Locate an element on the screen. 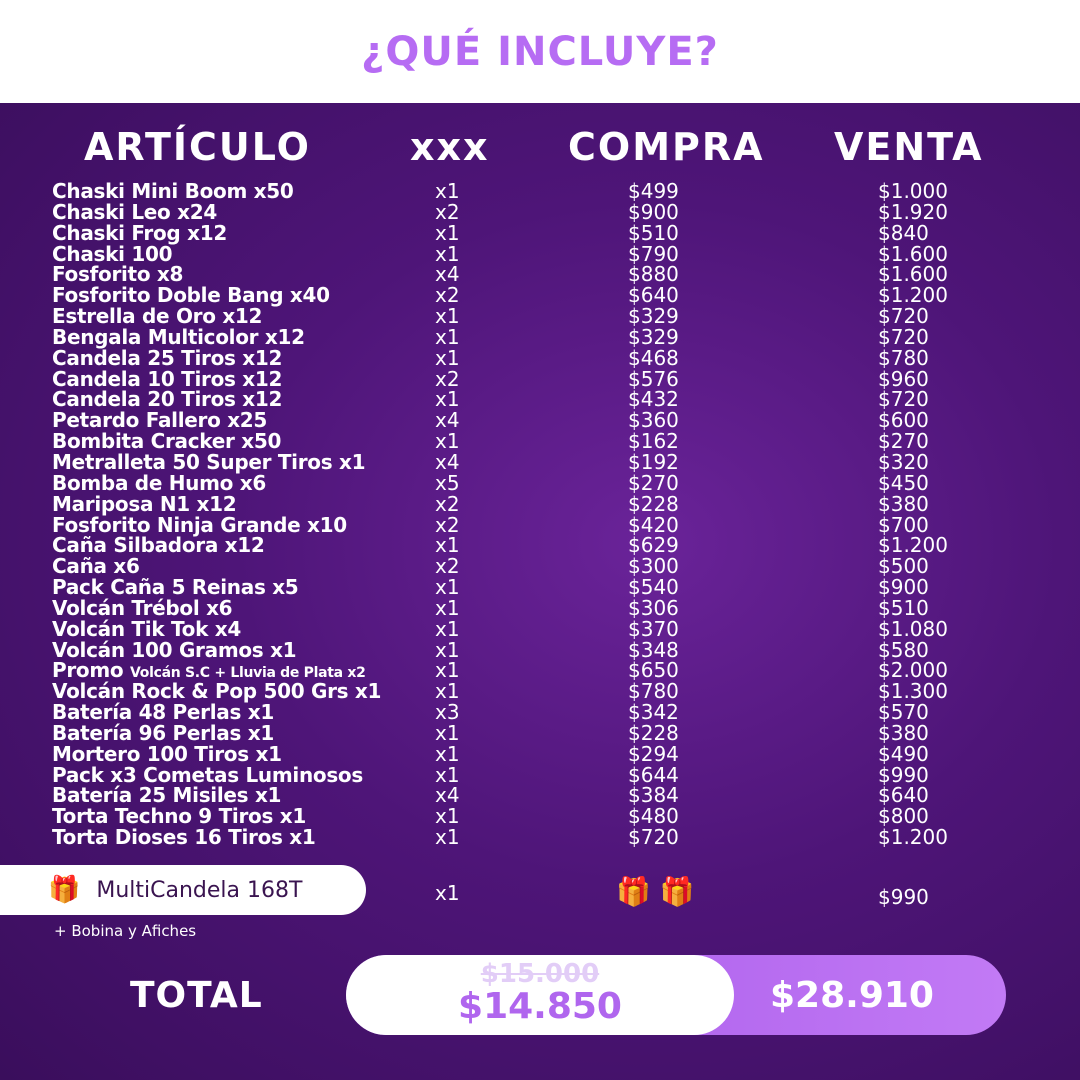 This screenshot has width=1080, height=1080. table-row: Candela 20 Tiros x12 x1 $432 $720 is located at coordinates (540, 399).